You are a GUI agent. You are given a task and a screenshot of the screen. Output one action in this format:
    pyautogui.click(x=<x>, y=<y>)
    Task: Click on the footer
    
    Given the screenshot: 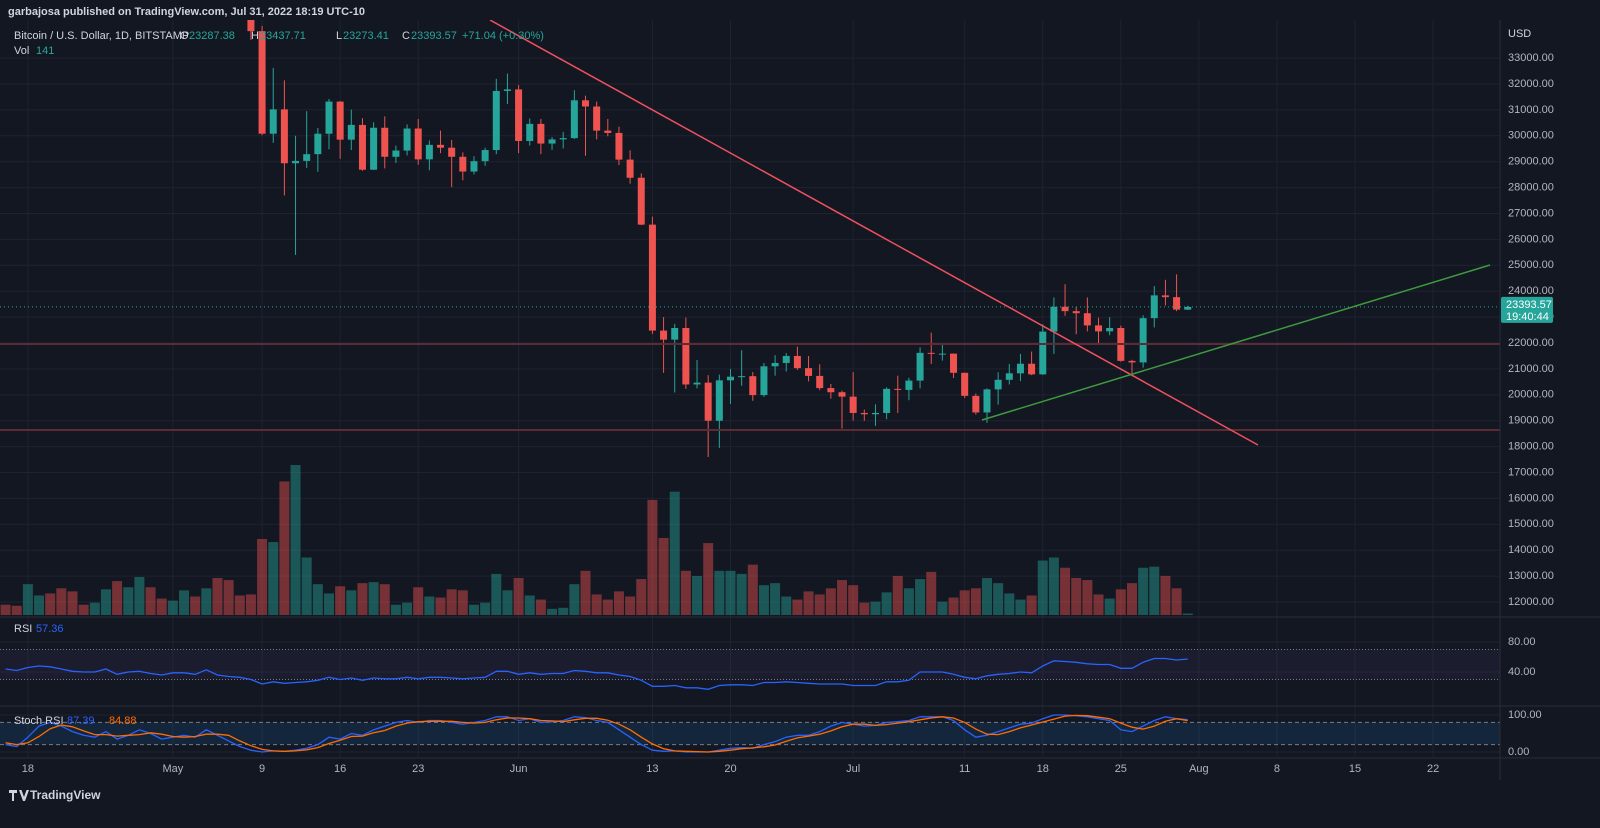 What is the action you would take?
    pyautogui.click(x=800, y=805)
    